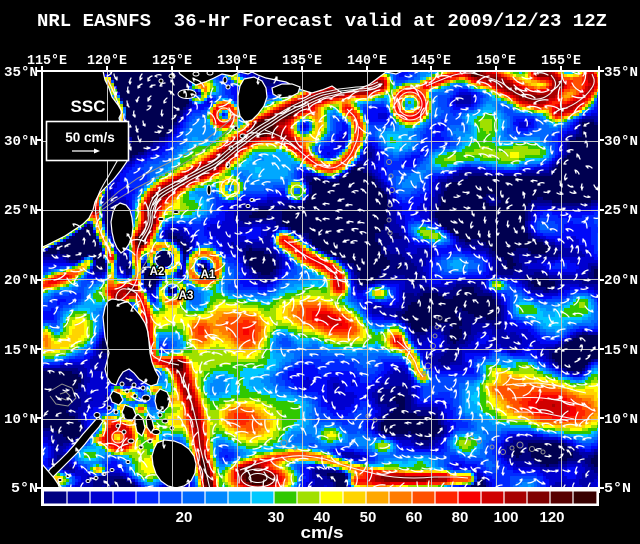  What do you see at coordinates (460, 517) in the screenshot?
I see `svg-text: 80` at bounding box center [460, 517].